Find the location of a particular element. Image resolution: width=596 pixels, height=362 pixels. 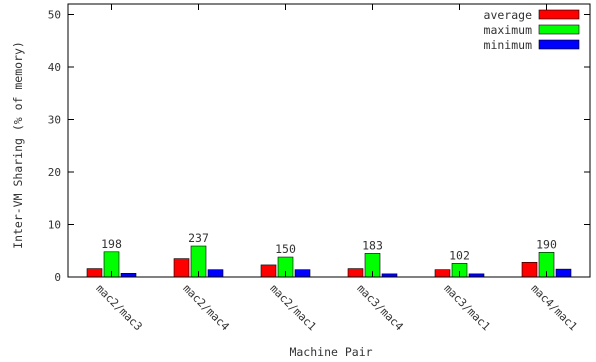

data-label: 102 is located at coordinates (459, 255).